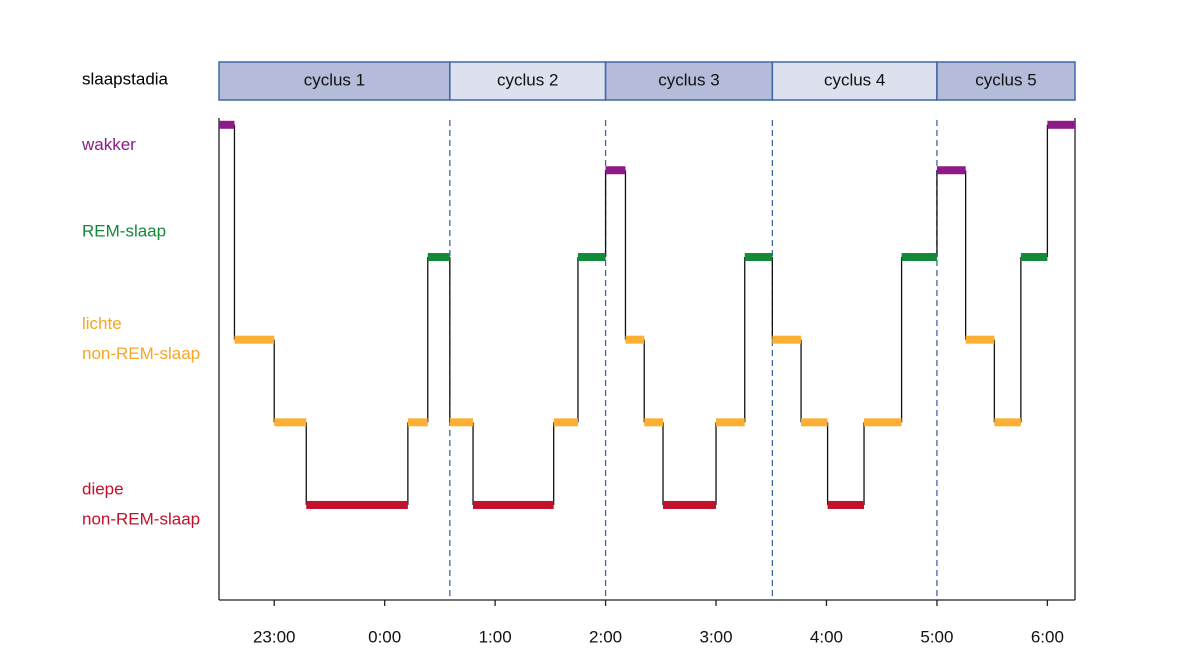 This screenshot has height=660, width=1200. I want to click on x-tick-label: 4:00, so click(826, 636).